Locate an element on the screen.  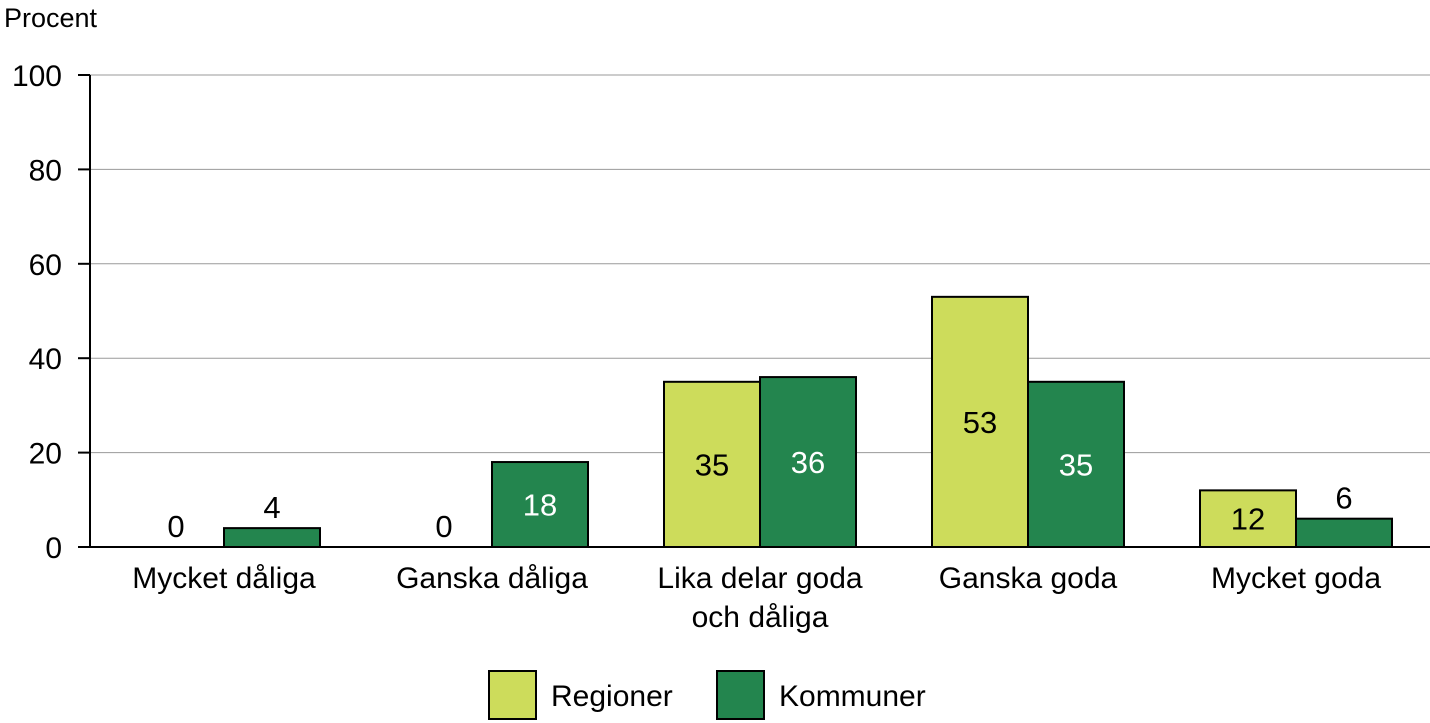
x-tick-label: Ganska goda is located at coordinates (1028, 578).